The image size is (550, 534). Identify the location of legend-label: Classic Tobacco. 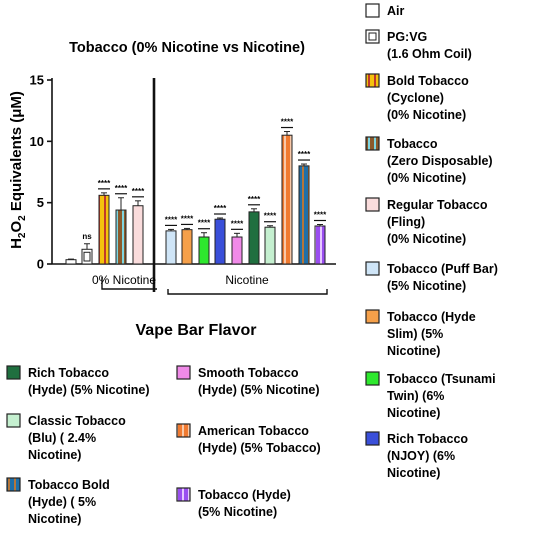
(77, 421).